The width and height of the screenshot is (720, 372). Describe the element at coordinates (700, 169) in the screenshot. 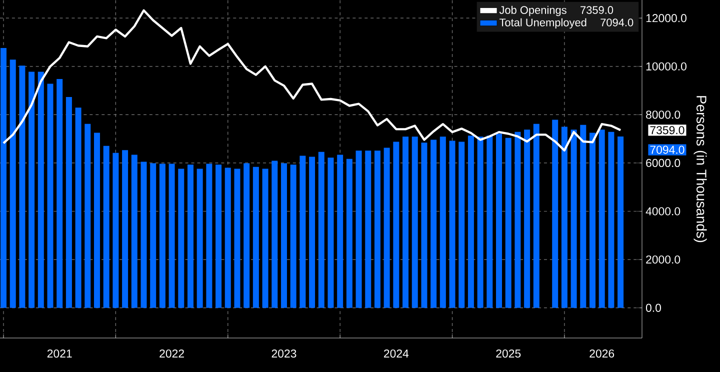

I see `y-axis-title: Persons (in Thousands)` at that location.